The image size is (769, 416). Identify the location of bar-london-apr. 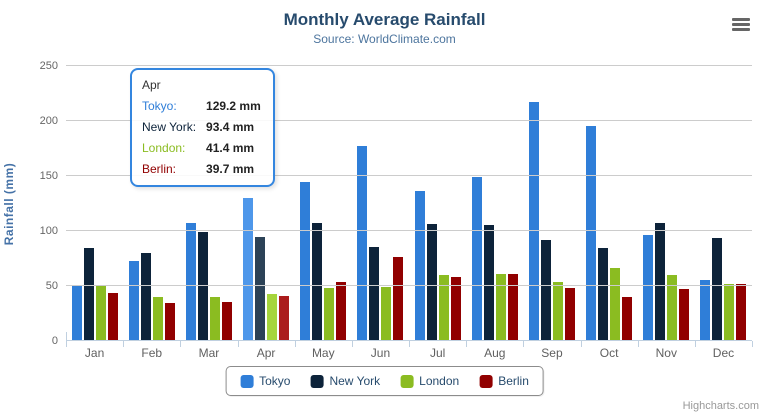
(272, 317).